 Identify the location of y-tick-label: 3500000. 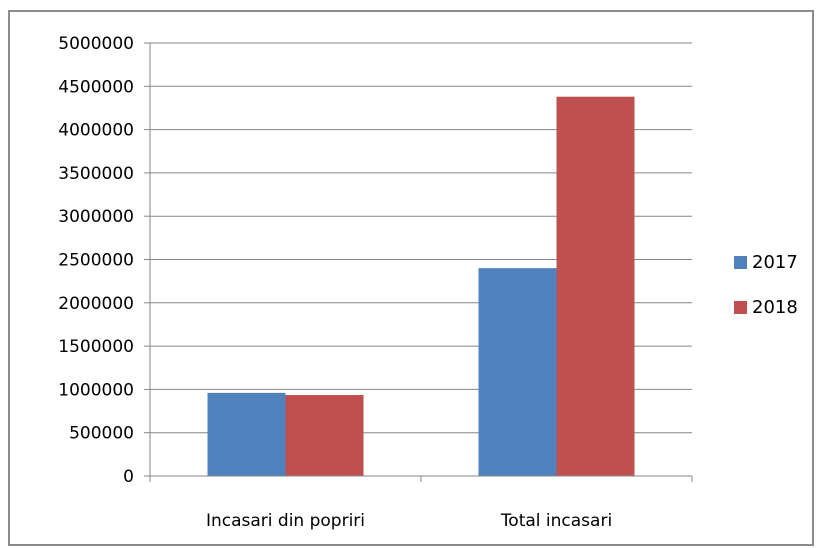
(96, 174).